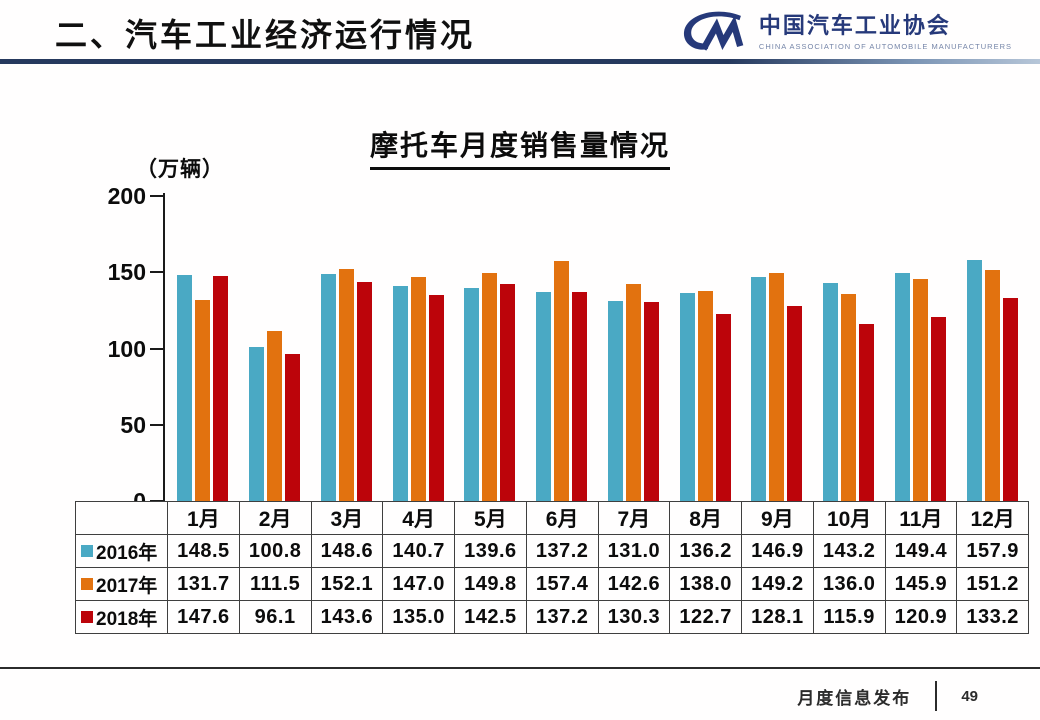 The width and height of the screenshot is (1040, 720). I want to click on bar-2017年-6月, so click(562, 380).